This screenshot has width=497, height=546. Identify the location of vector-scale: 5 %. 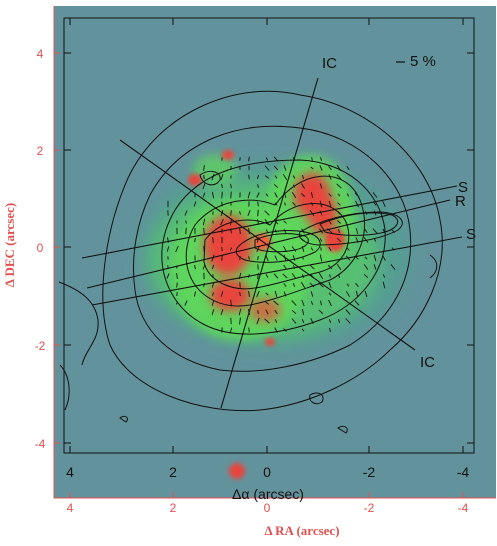
(416, 61).